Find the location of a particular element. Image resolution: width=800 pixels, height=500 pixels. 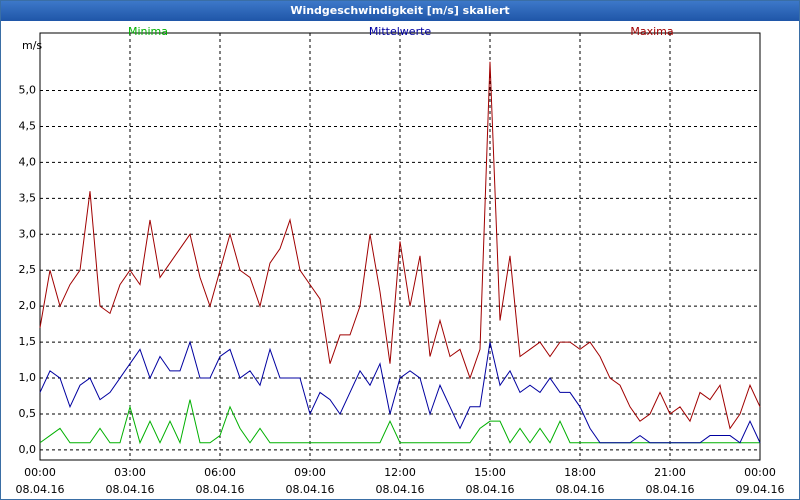

x-tick-label: 09:00 is located at coordinates (310, 472).